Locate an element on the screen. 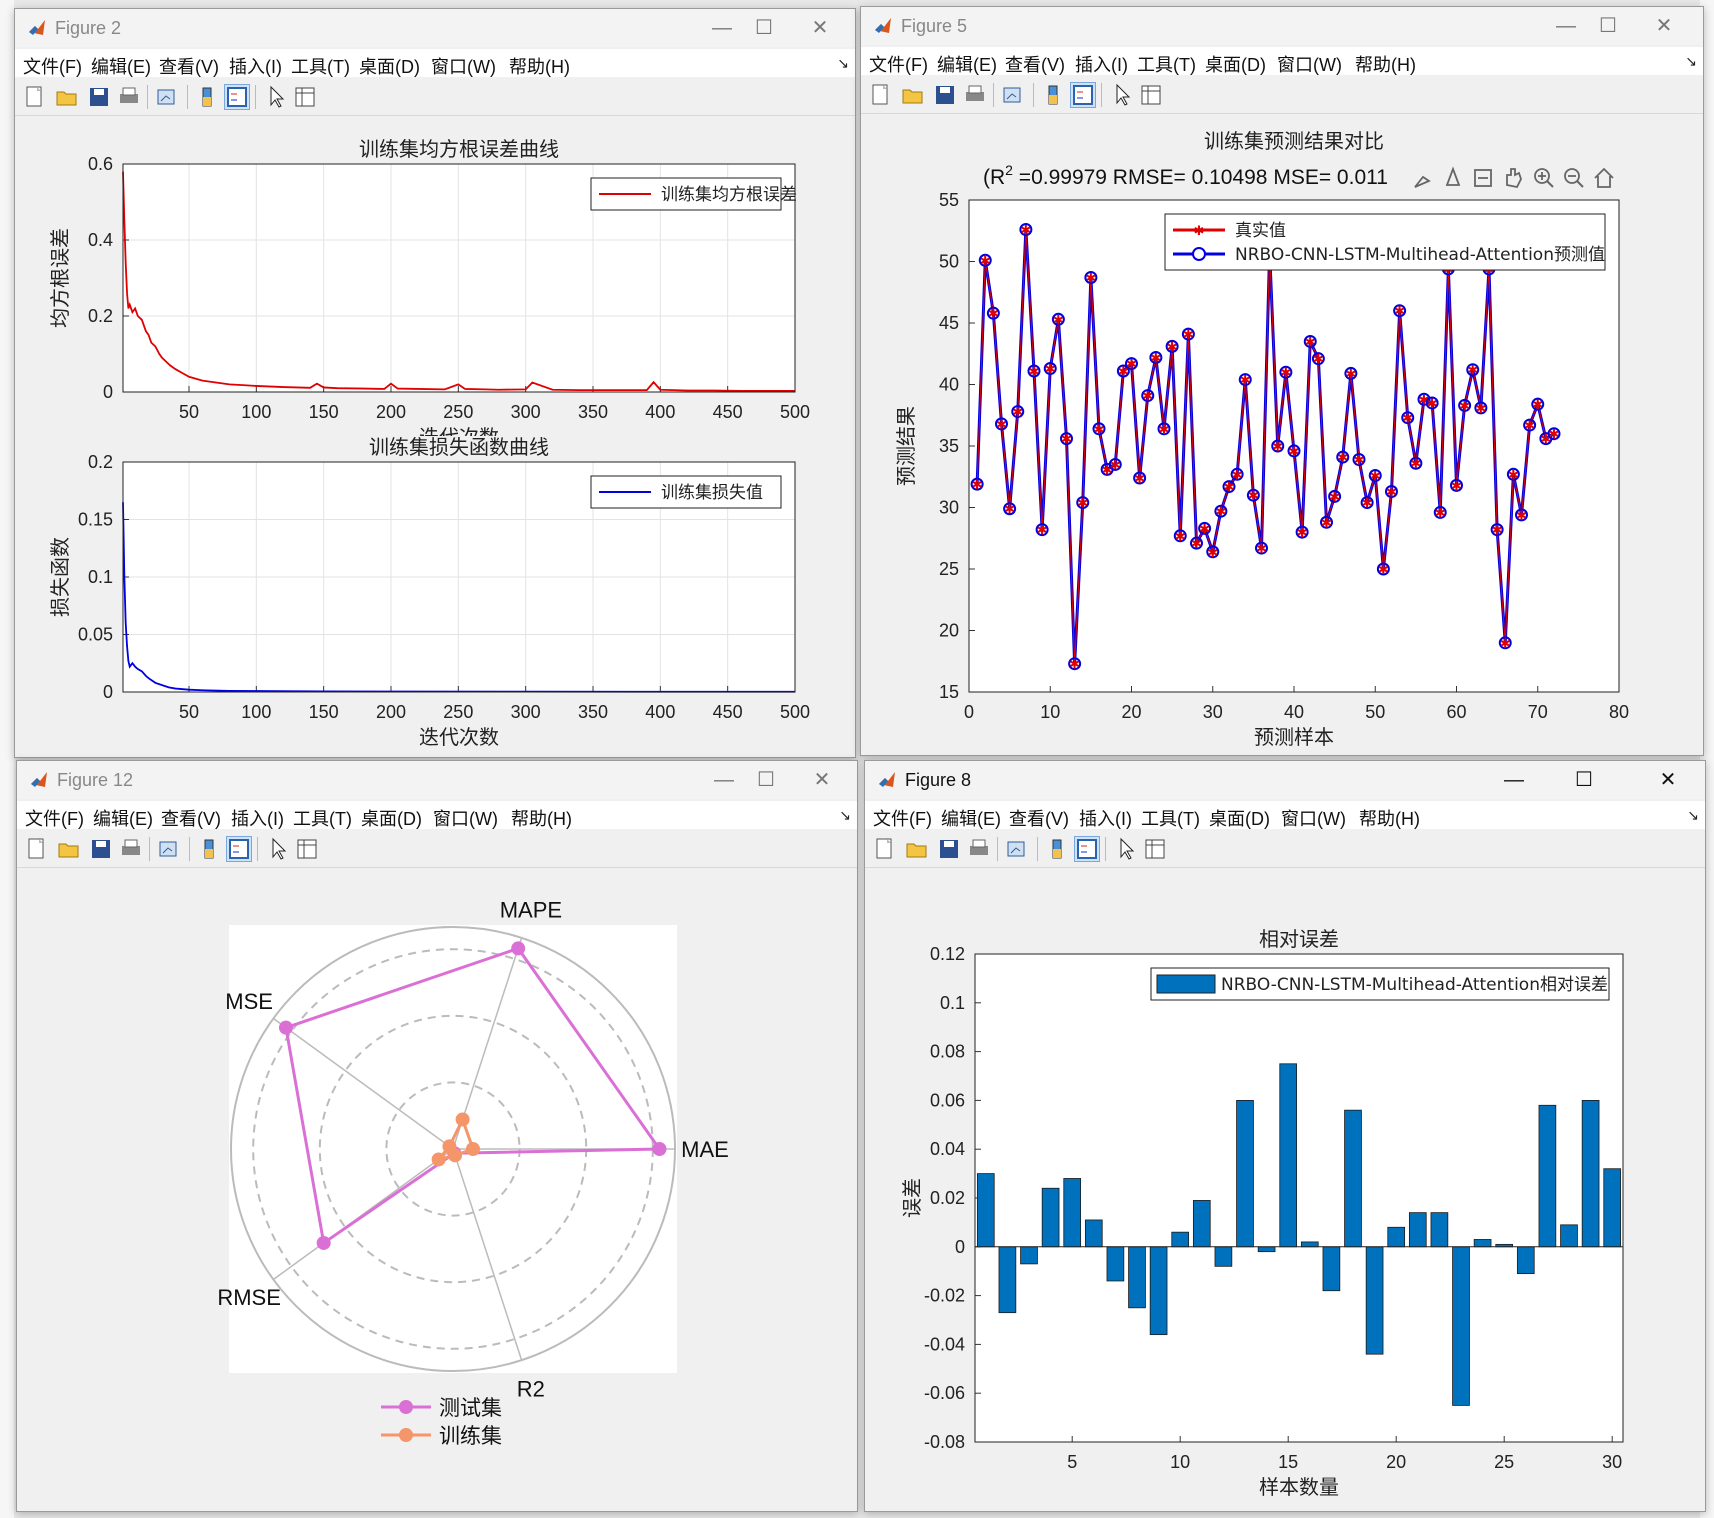 The width and height of the screenshot is (1714, 1518). brush-icon is located at coordinates (1422, 181).